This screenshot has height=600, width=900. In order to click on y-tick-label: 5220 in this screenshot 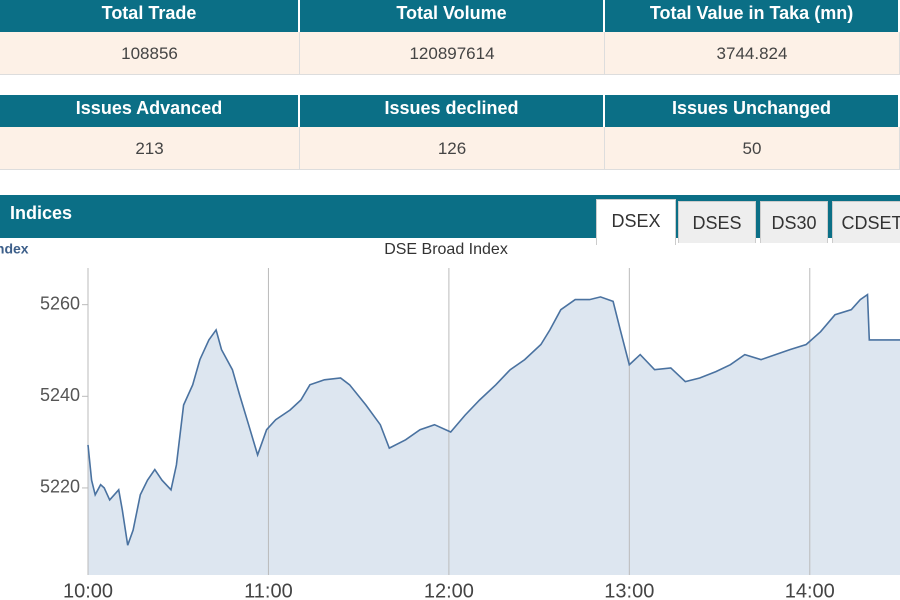, I will do `click(60, 487)`.